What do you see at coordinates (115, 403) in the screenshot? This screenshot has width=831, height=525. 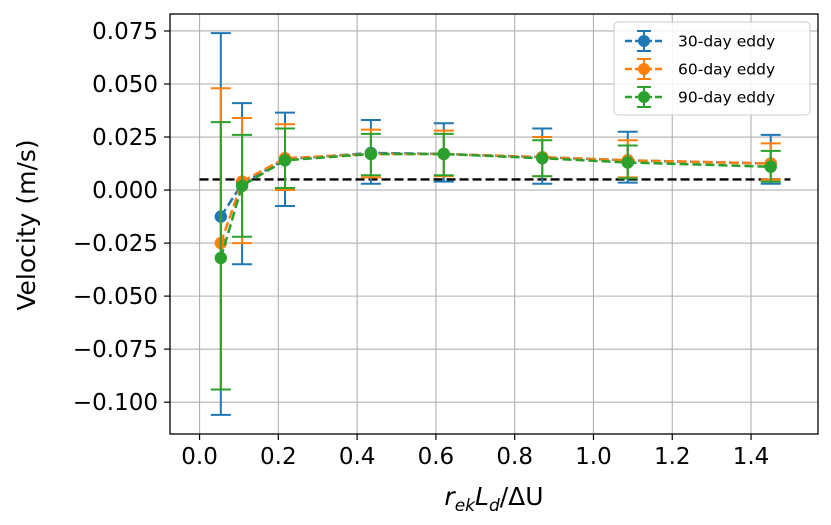 I see `y-tick-label: −0.100` at bounding box center [115, 403].